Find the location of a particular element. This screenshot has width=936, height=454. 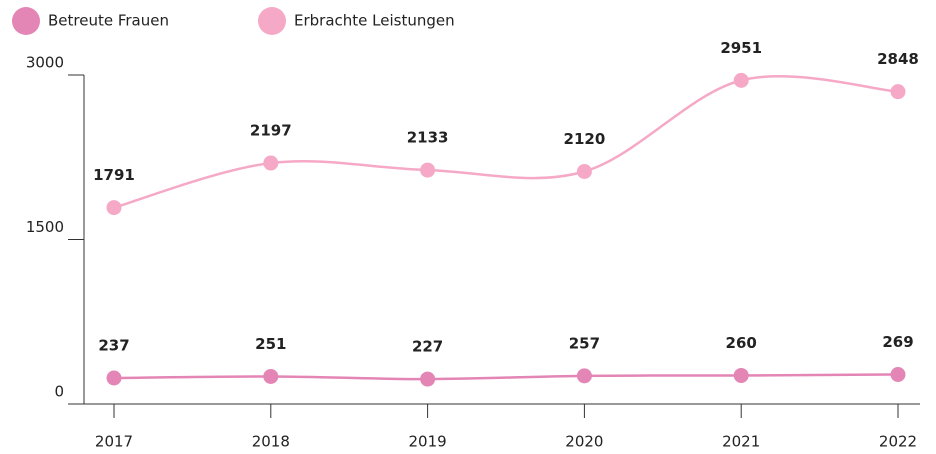

data-label: 1791 is located at coordinates (114, 175).